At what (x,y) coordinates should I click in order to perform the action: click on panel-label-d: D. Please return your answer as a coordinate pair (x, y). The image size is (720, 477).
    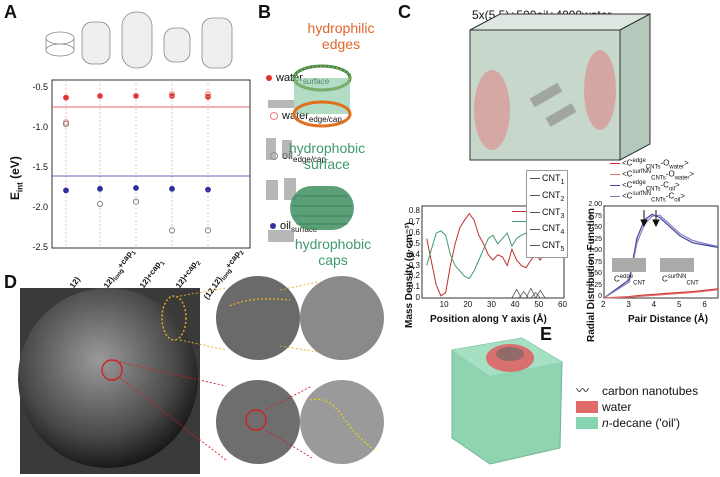
    Looking at the image, I should click on (10, 282).